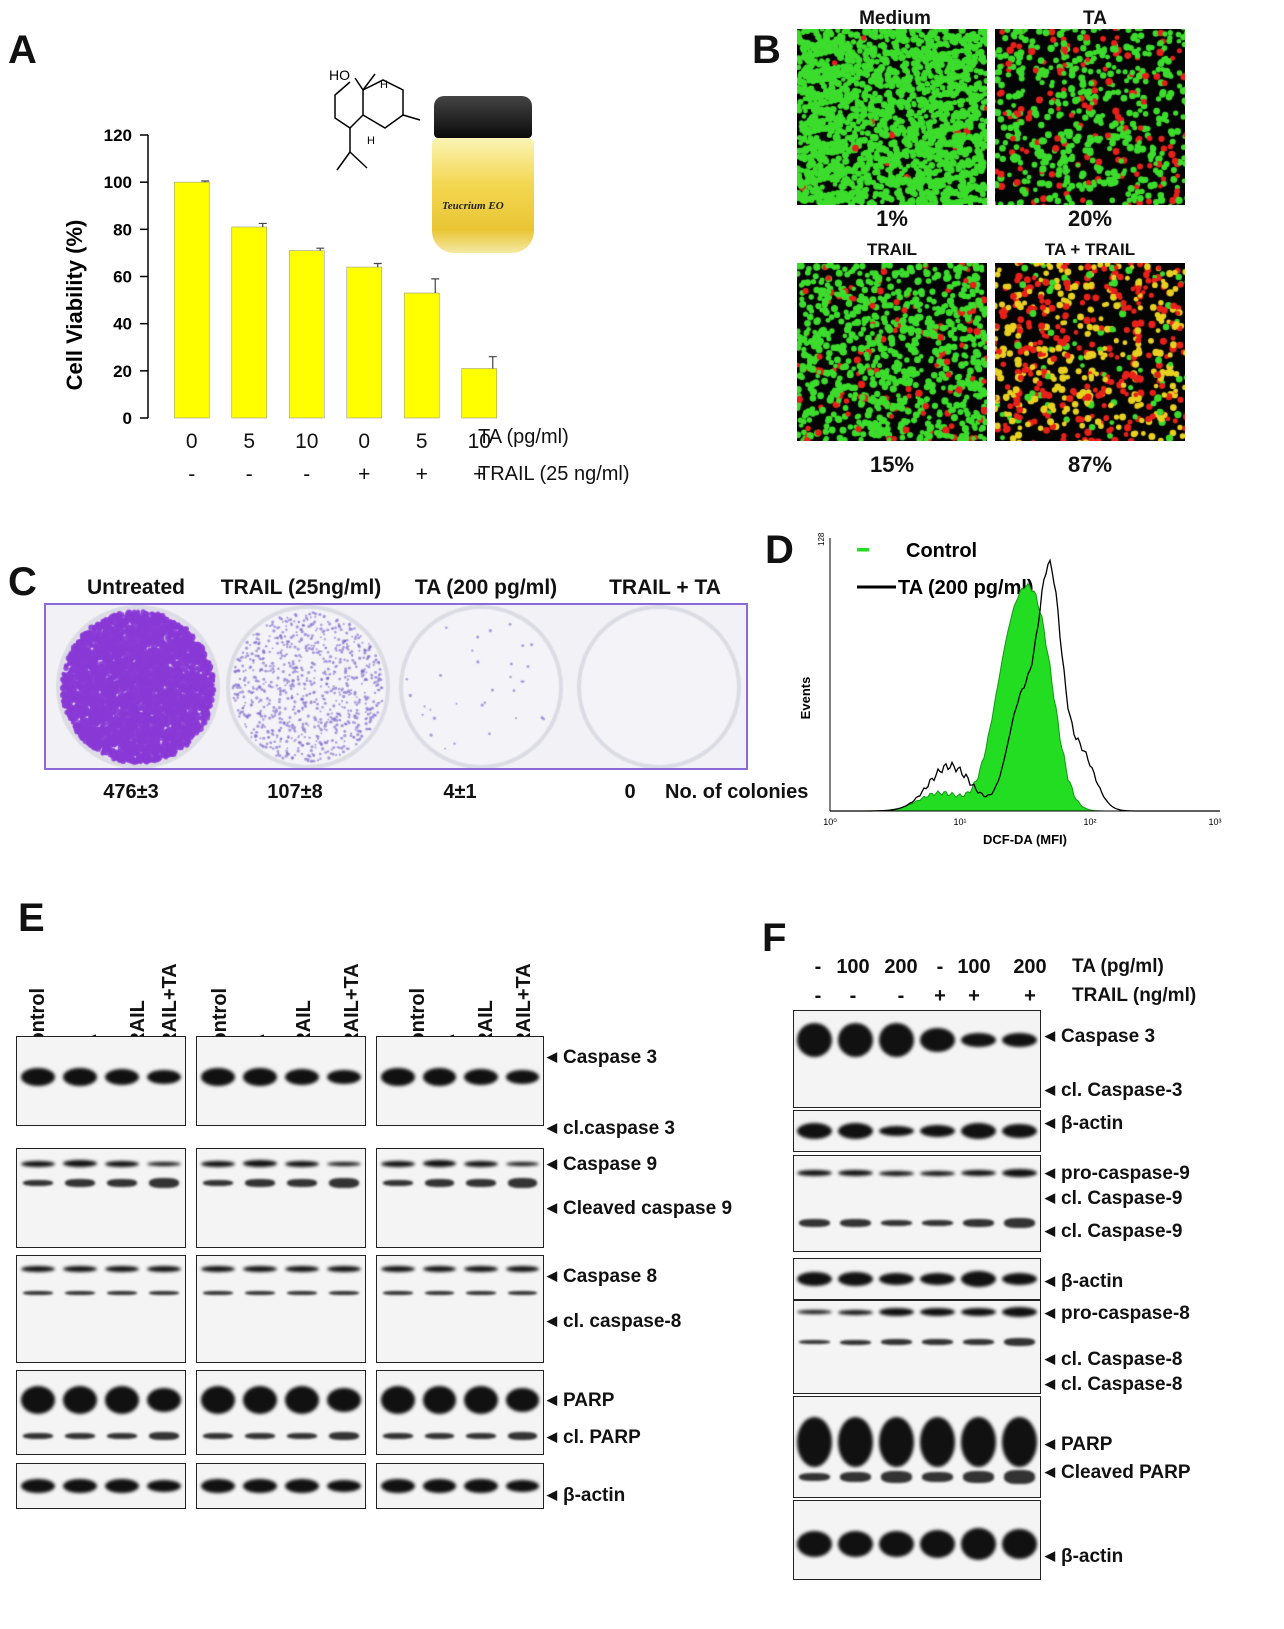 This screenshot has width=1284, height=1629. Describe the element at coordinates (892, 117) in the screenshot. I see `micrograph-medium` at that location.